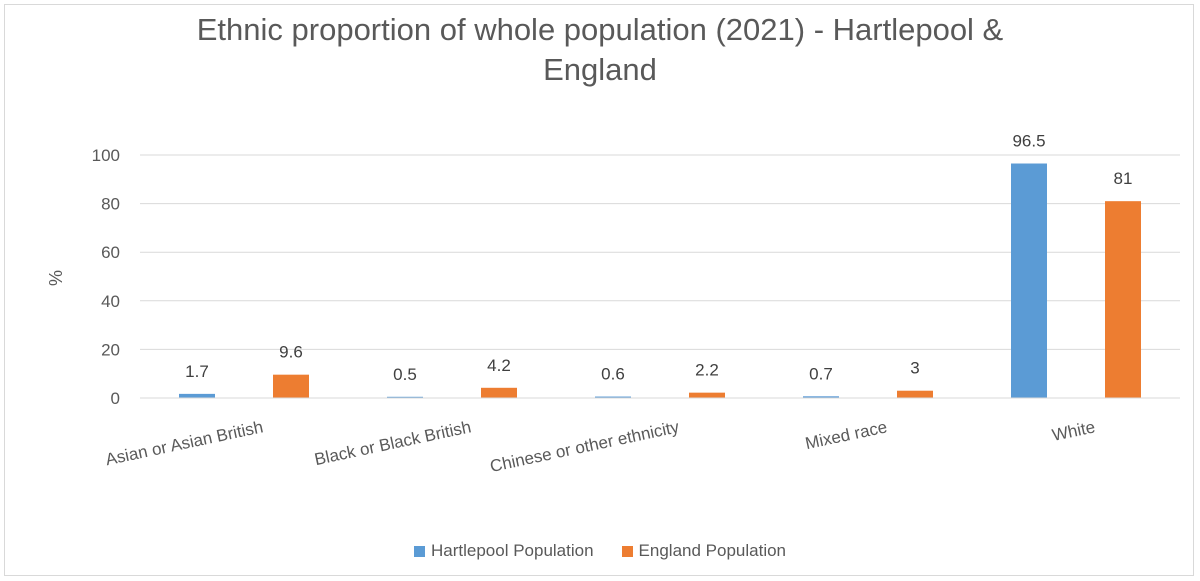 The width and height of the screenshot is (1200, 581). I want to click on legend: Hartlepool Population England Population, so click(600, 551).